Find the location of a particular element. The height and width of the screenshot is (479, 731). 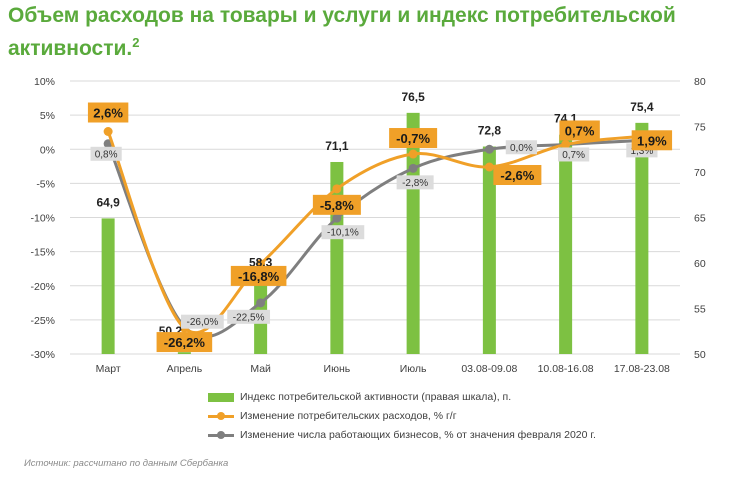

business-value-label: 0,7% is located at coordinates (573, 155).